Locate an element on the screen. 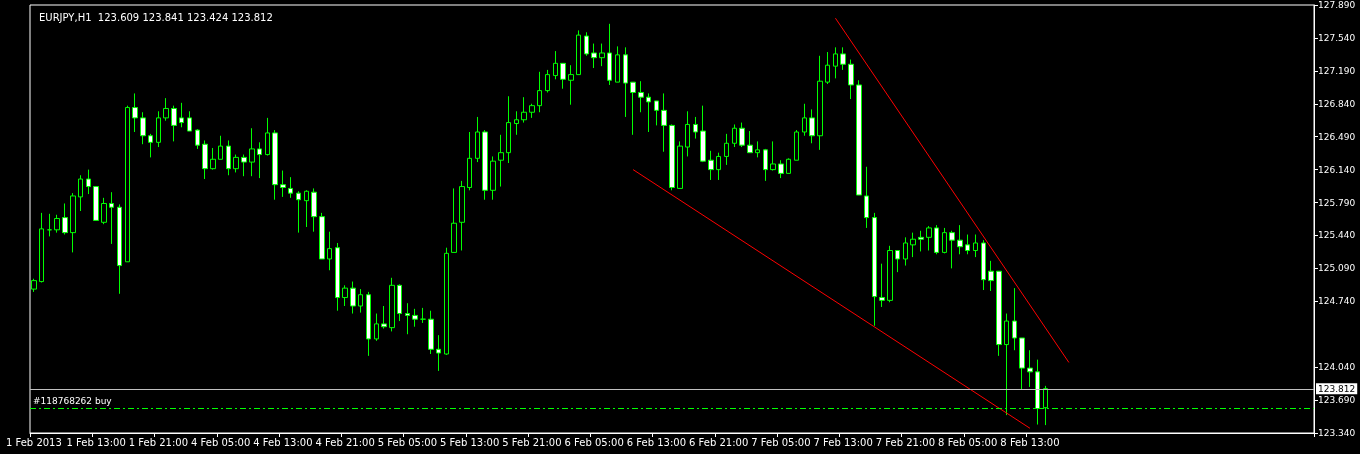  x-tick-label: 8 Feb 13:00 is located at coordinates (1030, 442).